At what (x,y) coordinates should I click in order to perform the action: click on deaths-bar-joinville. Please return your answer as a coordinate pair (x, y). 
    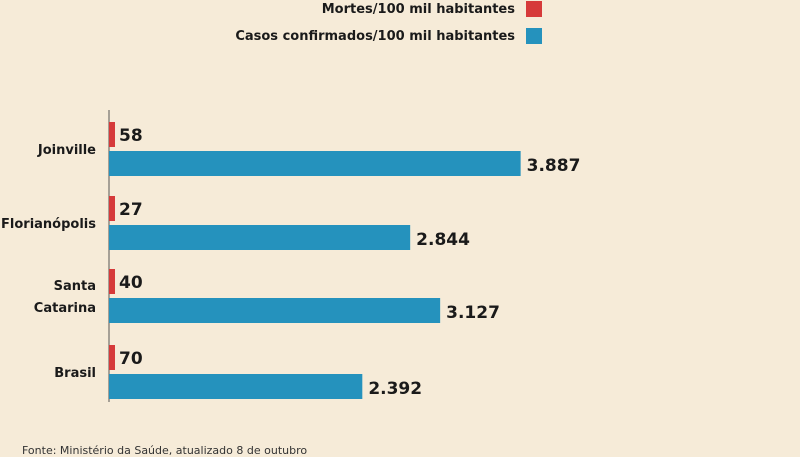
    Looking at the image, I should click on (112, 134).